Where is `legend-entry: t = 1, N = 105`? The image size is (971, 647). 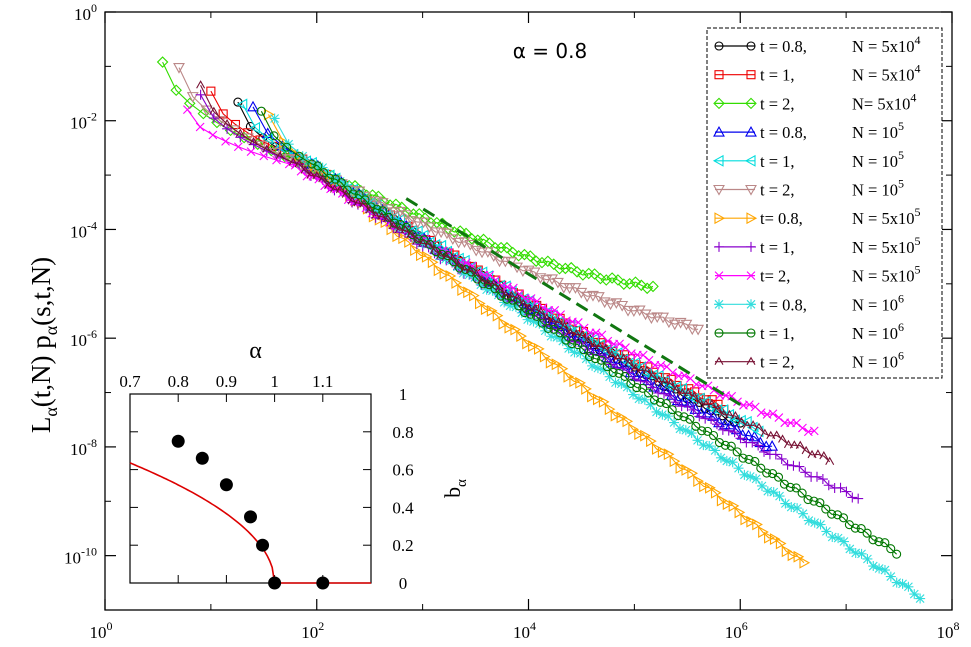
legend-entry: t = 1, N = 105 is located at coordinates (808, 159).